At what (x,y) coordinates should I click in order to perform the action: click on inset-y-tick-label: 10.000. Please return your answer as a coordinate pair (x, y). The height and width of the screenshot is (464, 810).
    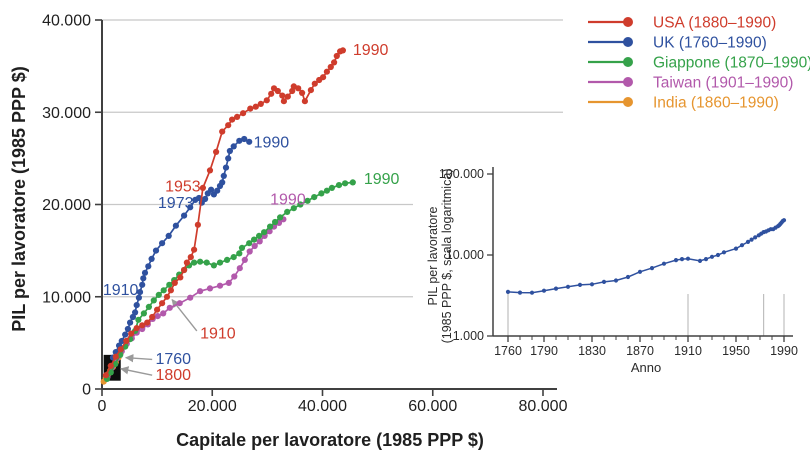
    Looking at the image, I should click on (465, 255).